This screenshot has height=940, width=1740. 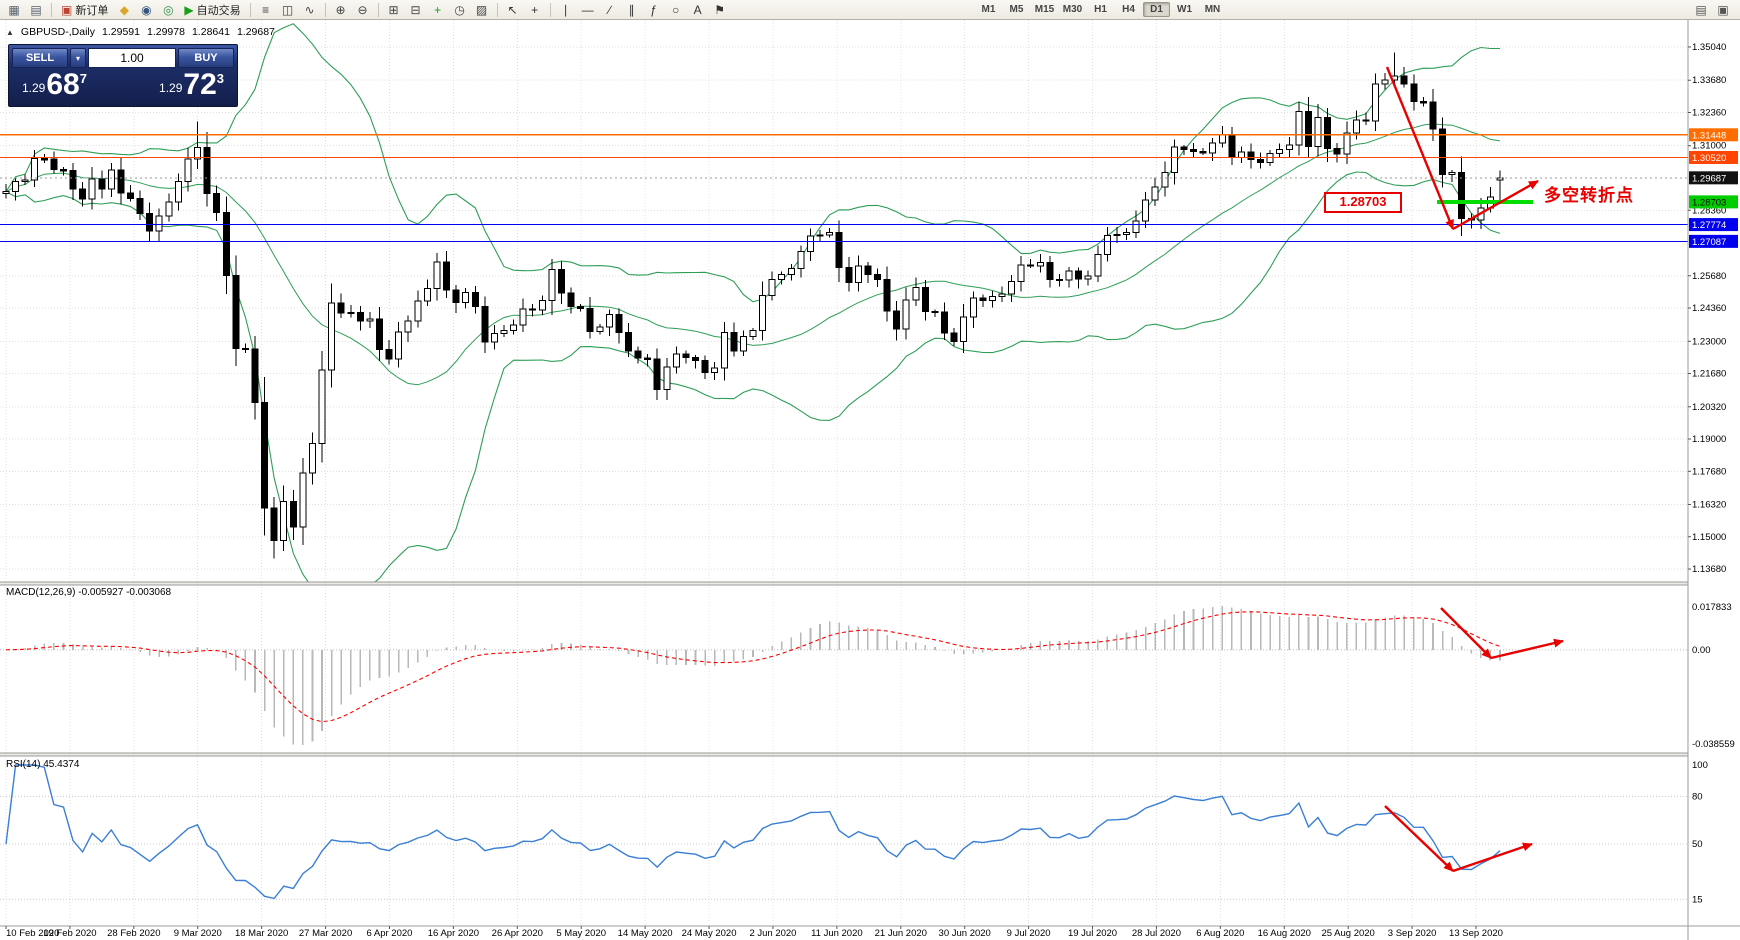 I want to click on date-label: 5 May 2020, so click(x=581, y=933).